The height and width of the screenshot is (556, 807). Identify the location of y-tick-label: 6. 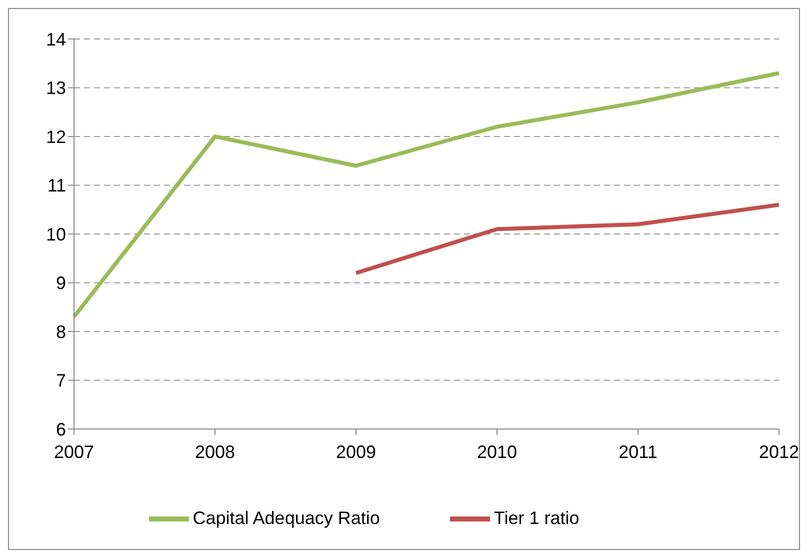
(61, 429).